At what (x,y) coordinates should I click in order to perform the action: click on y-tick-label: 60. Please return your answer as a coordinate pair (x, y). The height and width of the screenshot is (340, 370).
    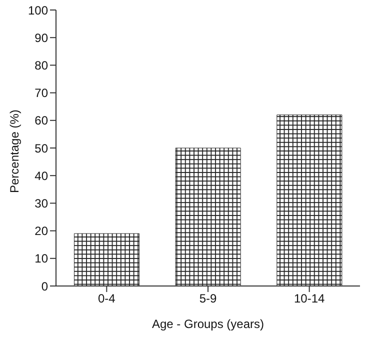
    Looking at the image, I should click on (41, 121).